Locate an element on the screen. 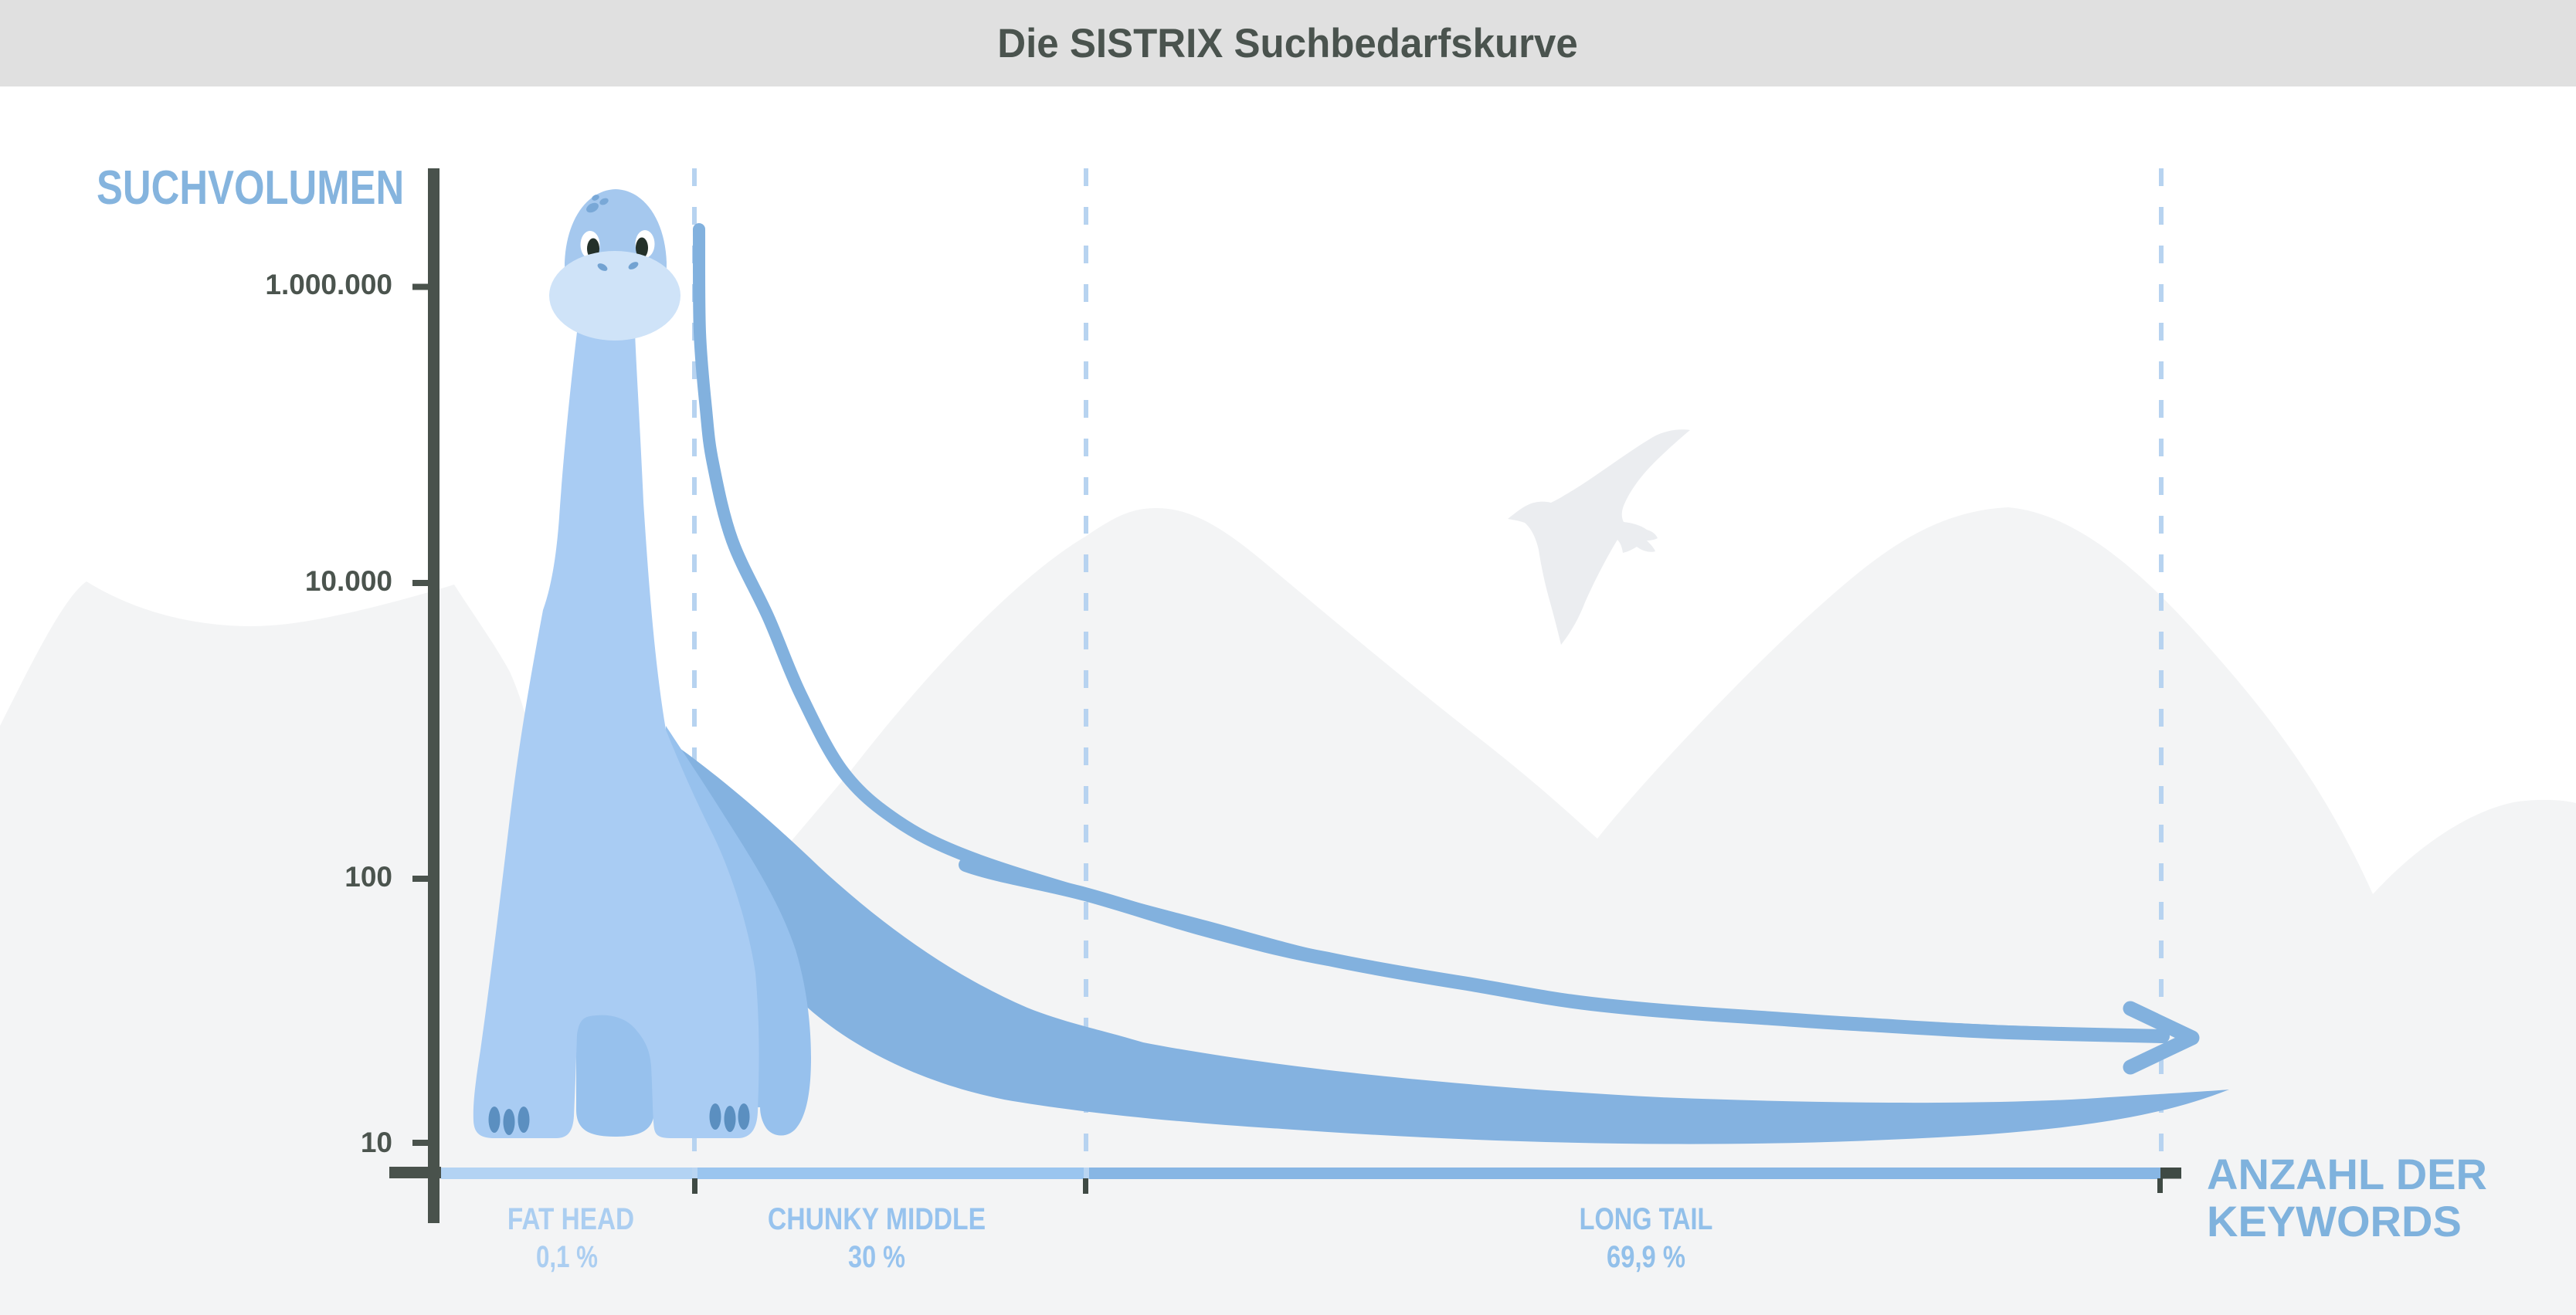  svg-text: SUCHVOLUMEN is located at coordinates (250, 188).